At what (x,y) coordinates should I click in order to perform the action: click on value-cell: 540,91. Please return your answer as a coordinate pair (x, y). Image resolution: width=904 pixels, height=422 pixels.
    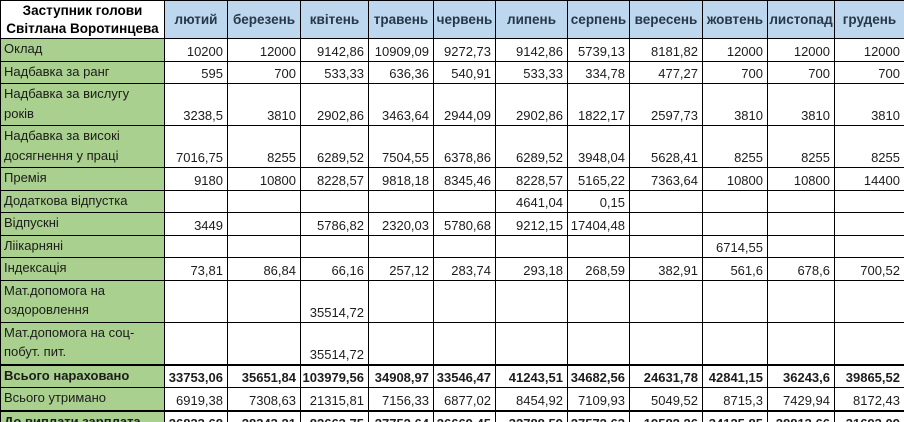
    Looking at the image, I should click on (464, 72).